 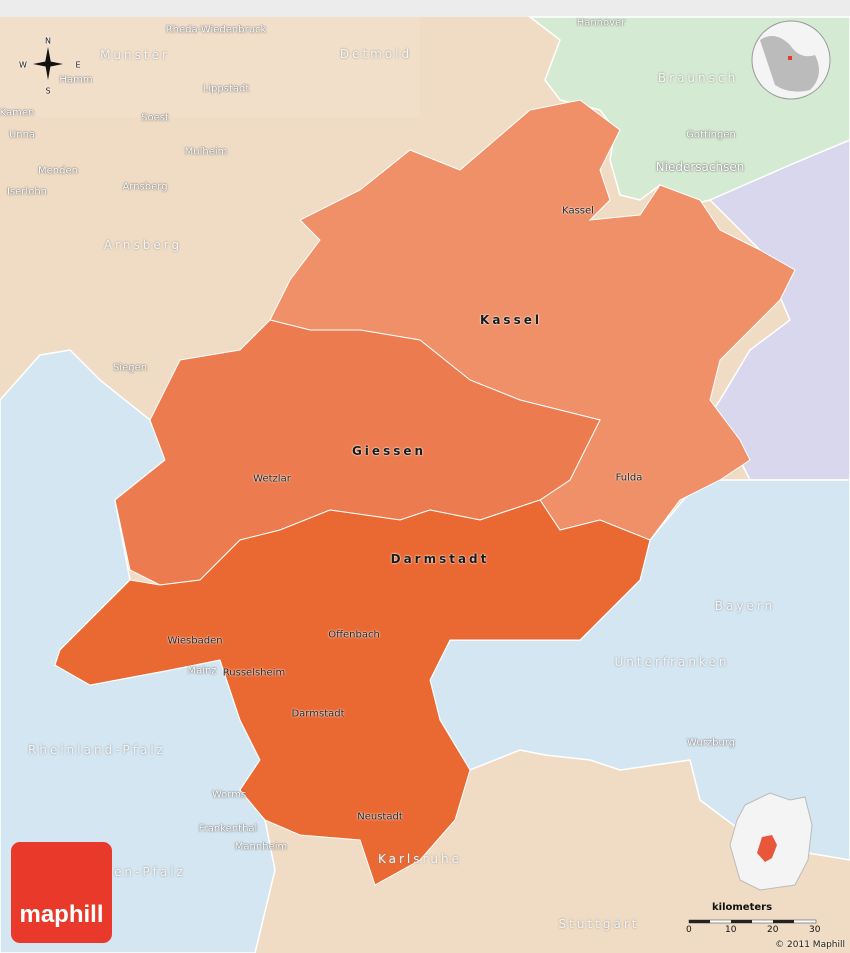 I want to click on compass-w: W, so click(x=23, y=65).